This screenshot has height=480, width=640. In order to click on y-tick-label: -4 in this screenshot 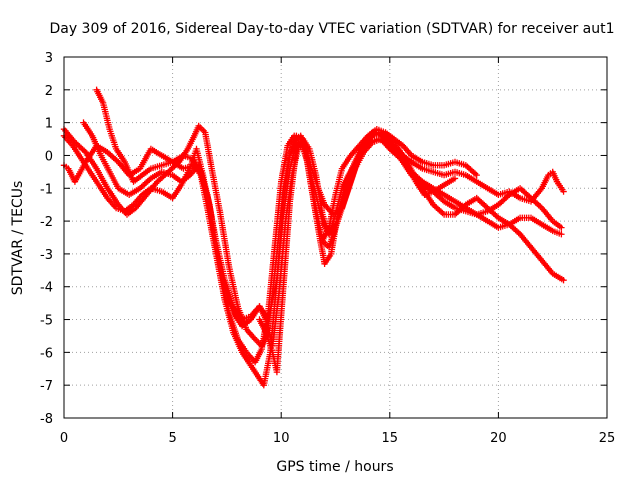, I will do `click(46, 288)`.